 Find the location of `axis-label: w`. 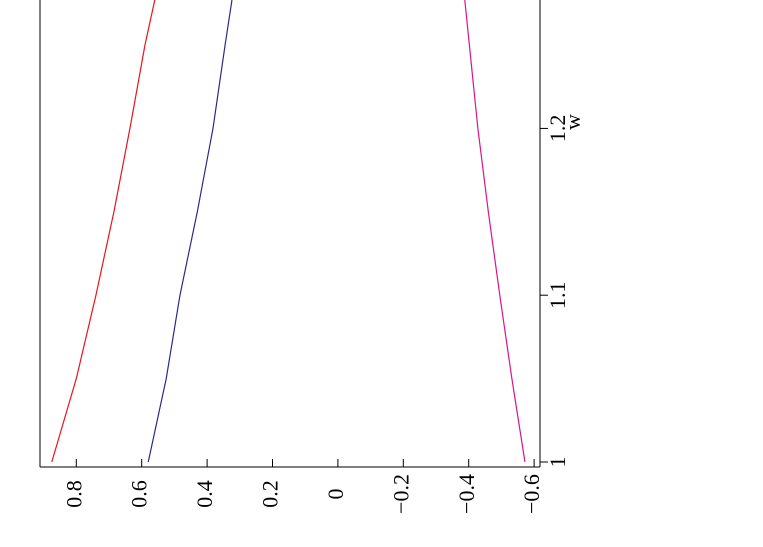

axis-label: w is located at coordinates (572, 122).